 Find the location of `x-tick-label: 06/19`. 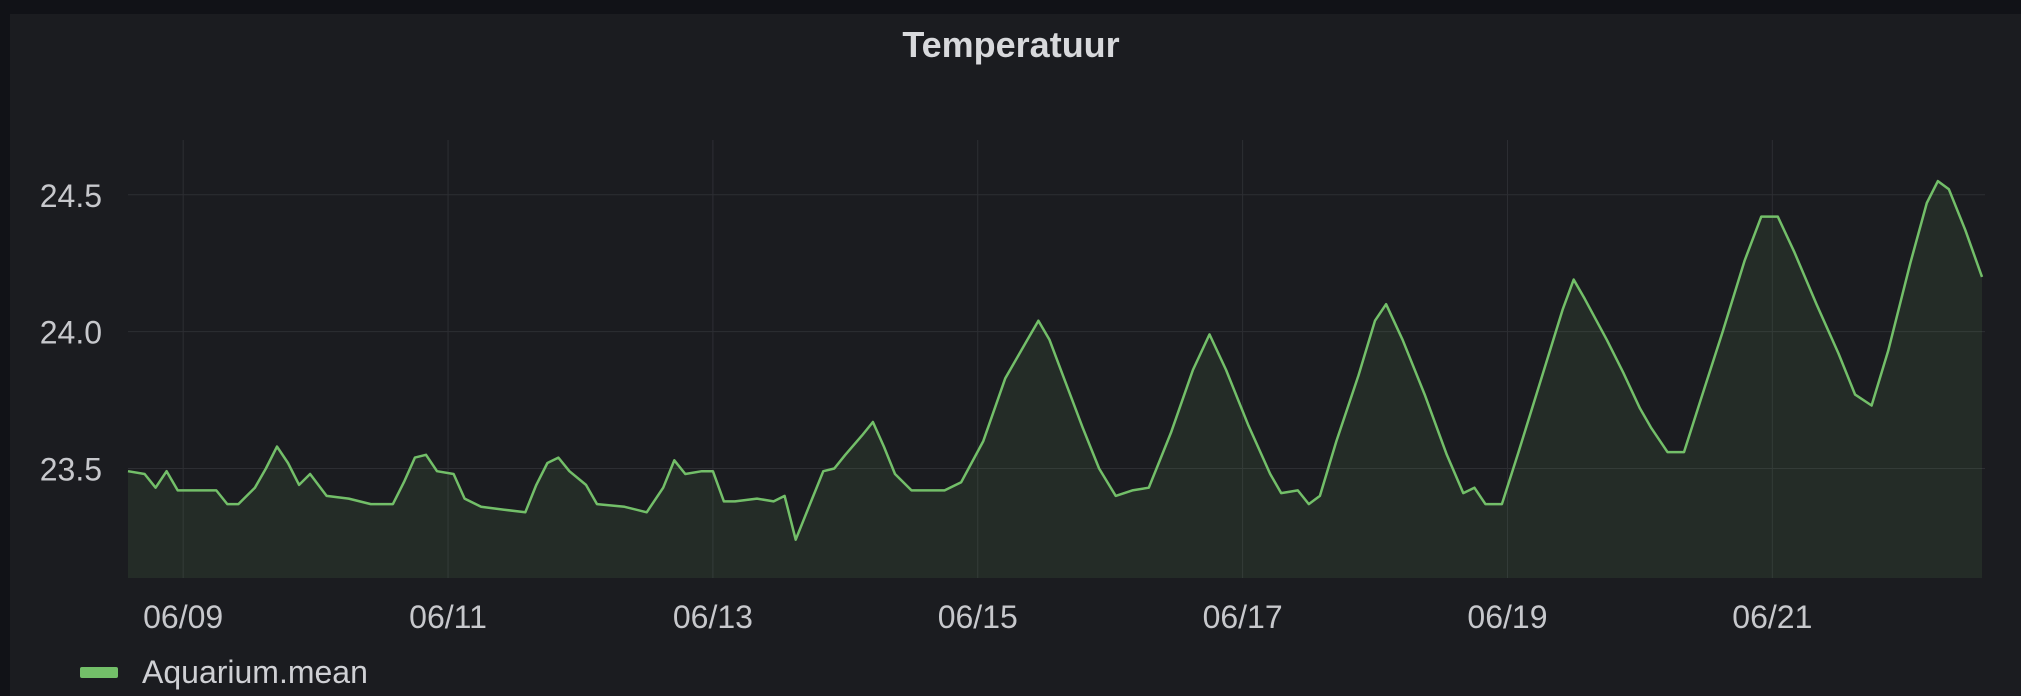

x-tick-label: 06/19 is located at coordinates (1507, 617).